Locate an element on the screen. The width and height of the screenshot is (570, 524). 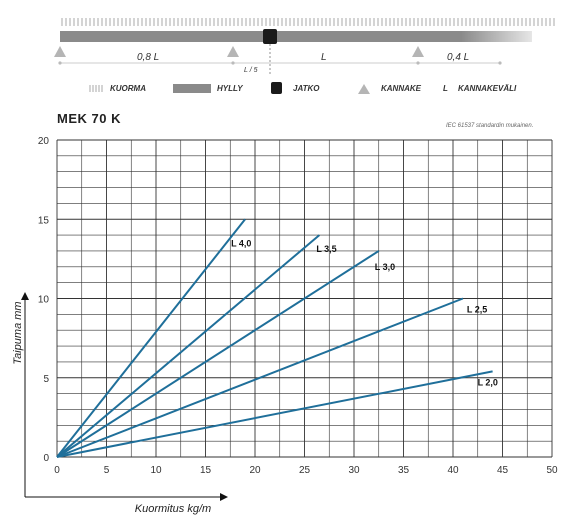
gray-bar-icon is located at coordinates (192, 88).